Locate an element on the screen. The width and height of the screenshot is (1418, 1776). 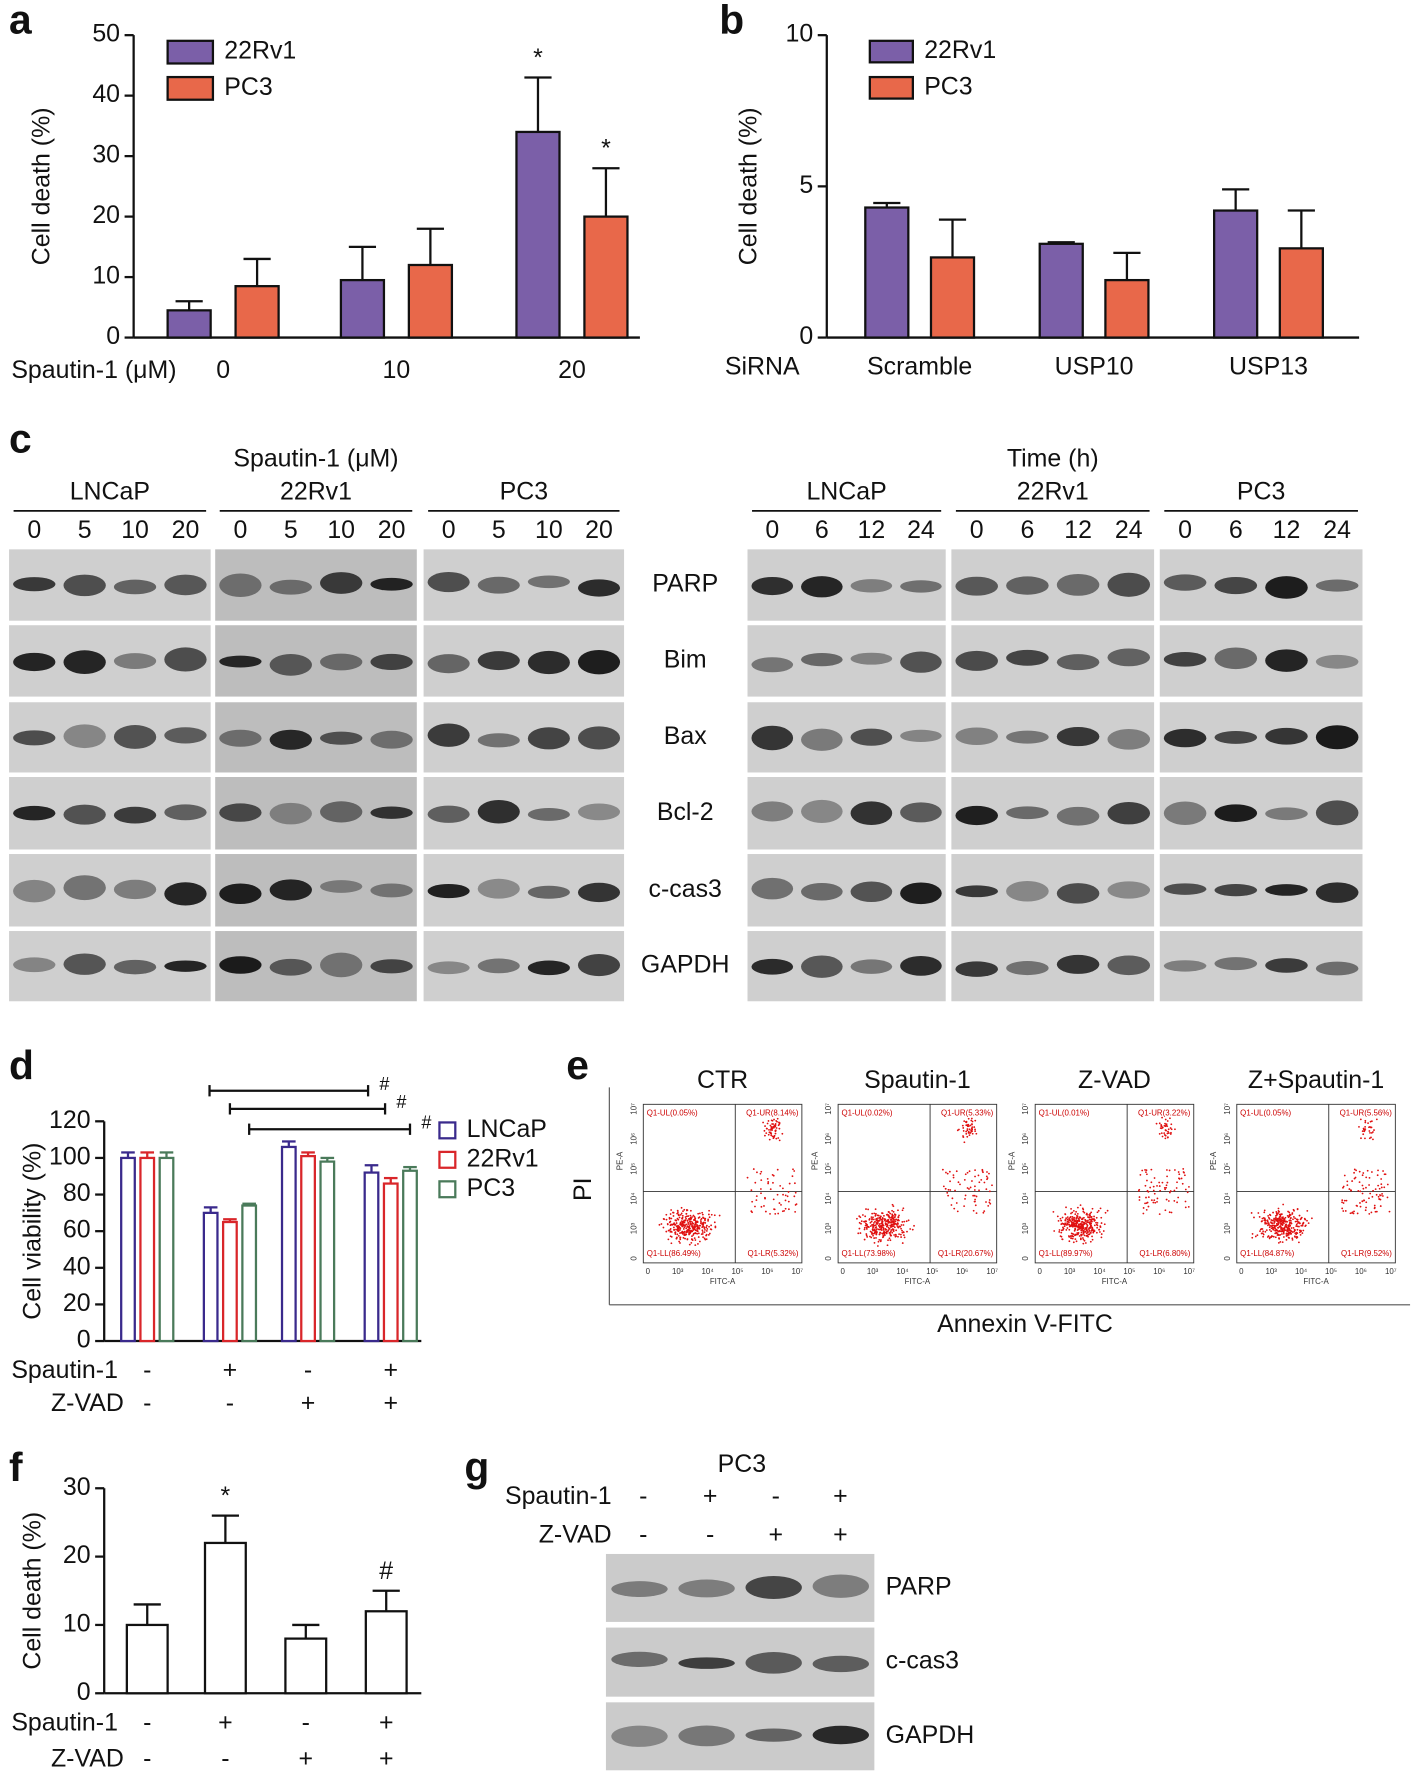
cell-line-label: LNCaP is located at coordinates (110, 491).